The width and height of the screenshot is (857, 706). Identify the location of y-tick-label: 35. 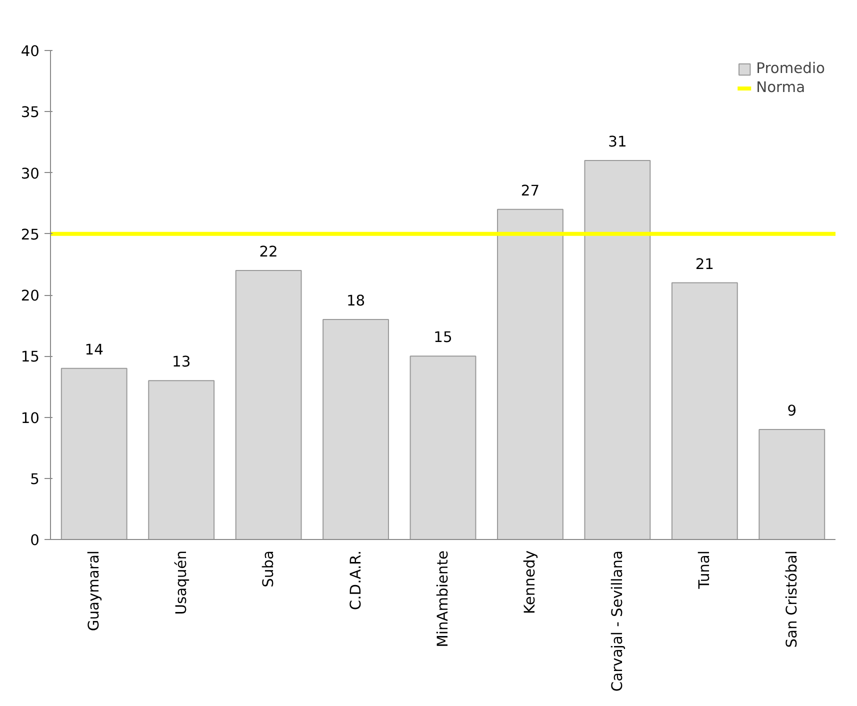
(30, 113).